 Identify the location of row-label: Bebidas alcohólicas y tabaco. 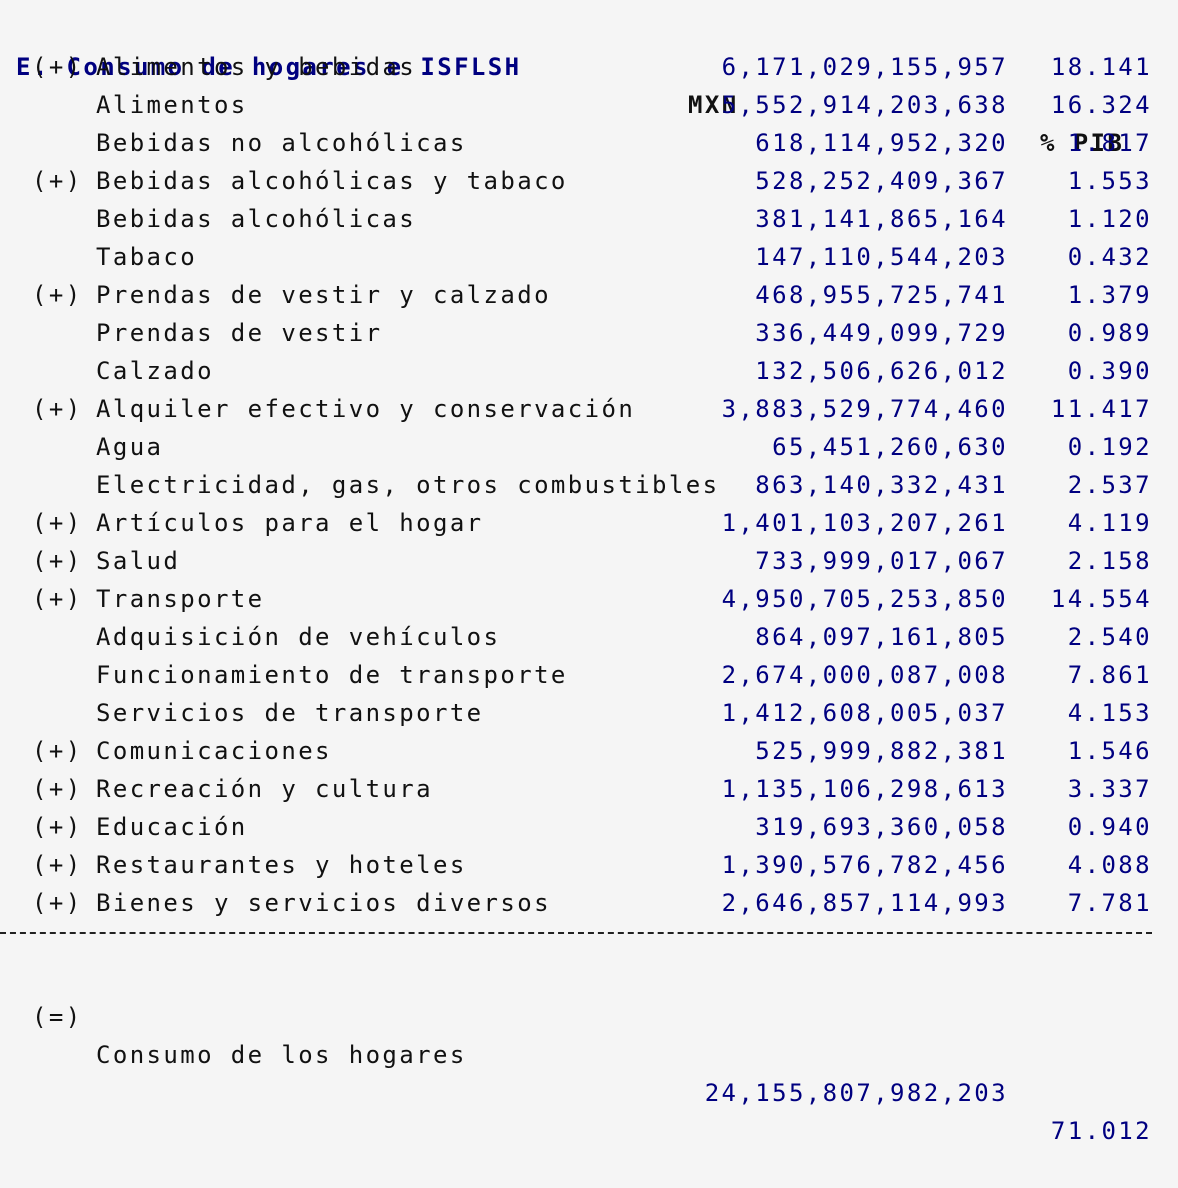
(332, 181).